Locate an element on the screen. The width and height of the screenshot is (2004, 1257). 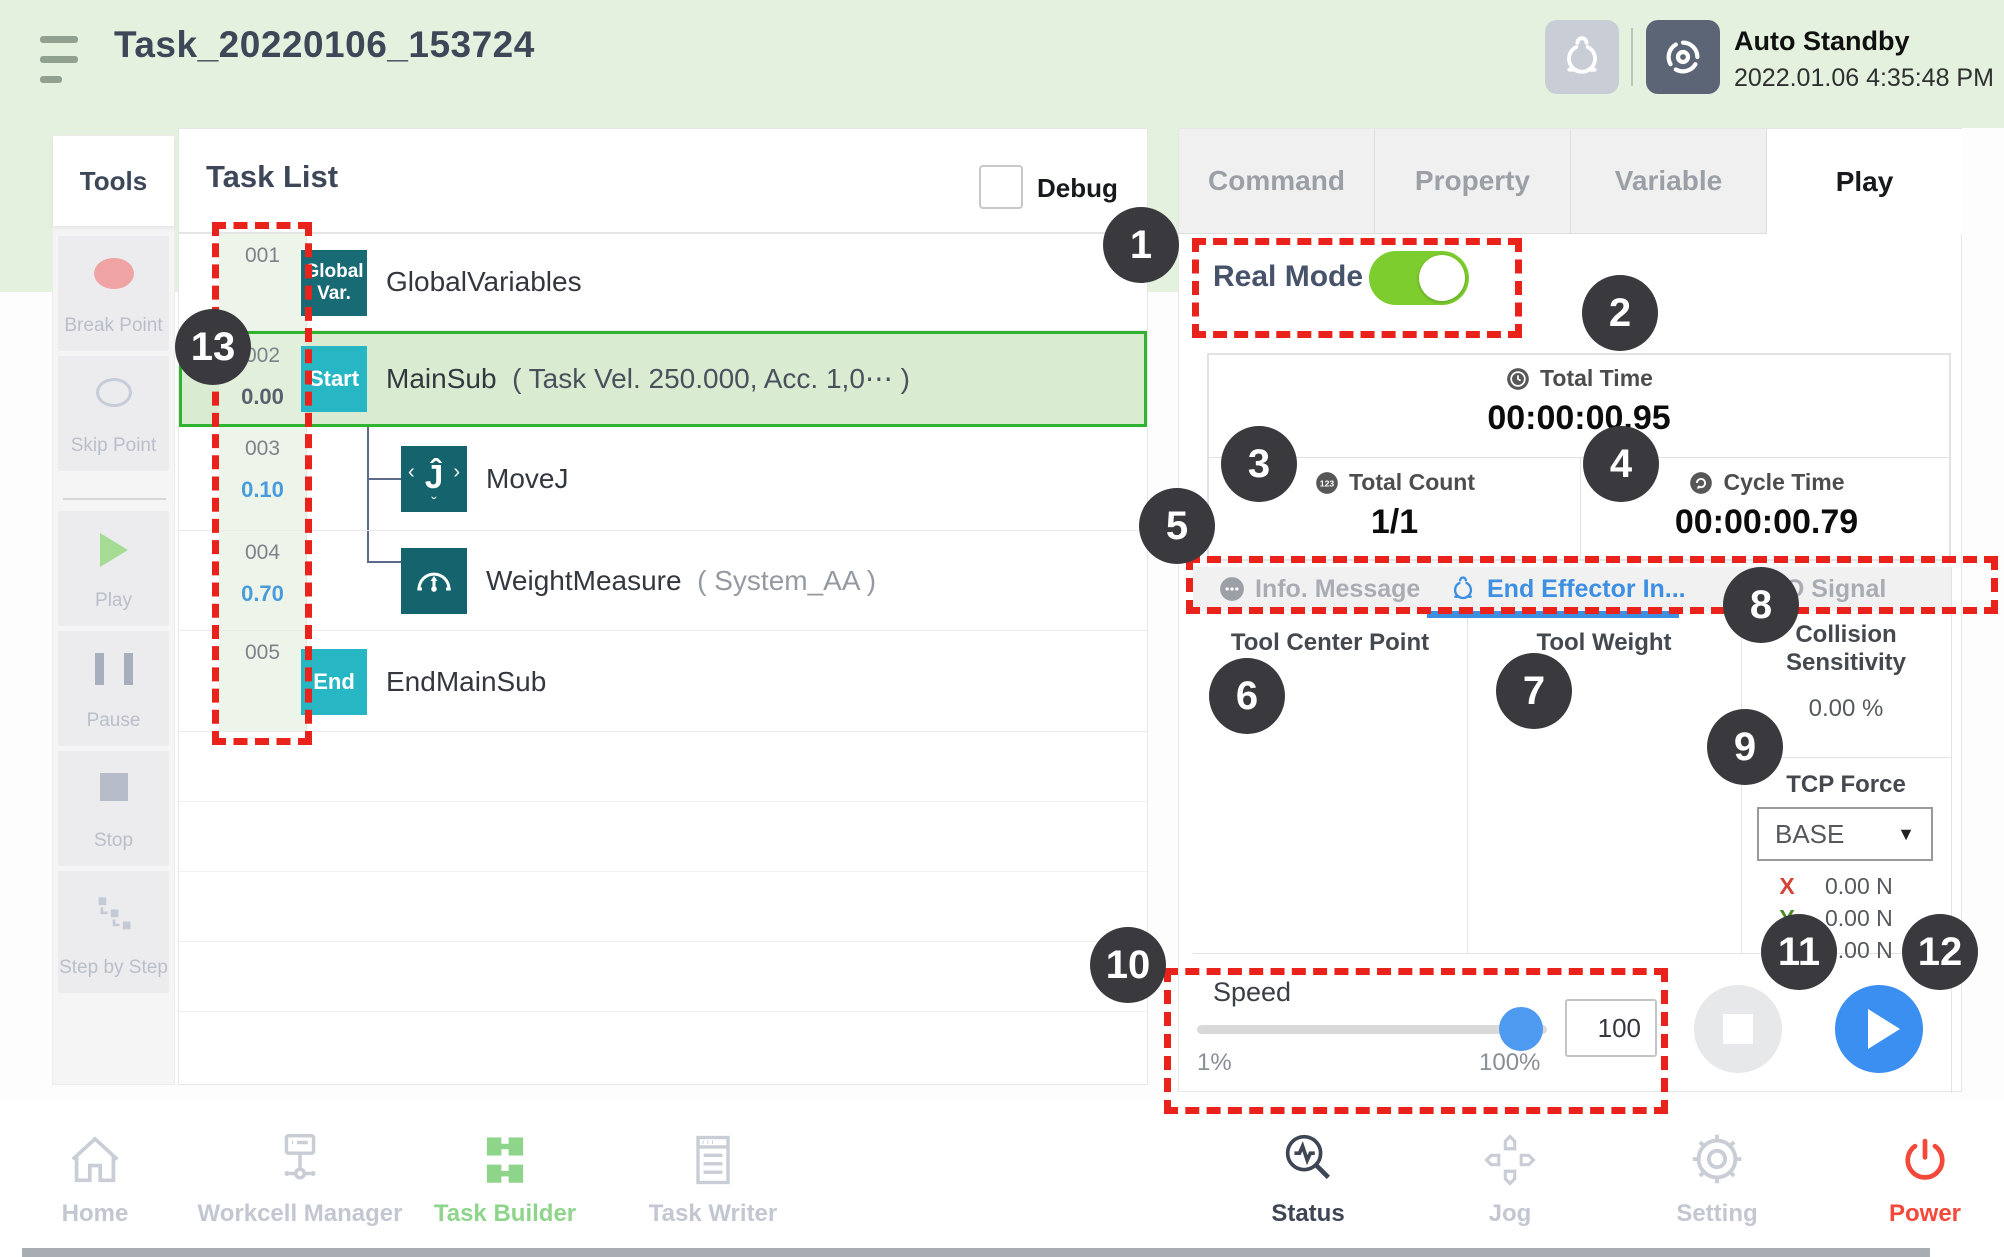
nav-task-writer: Task Writer is located at coordinates (713, 1175).